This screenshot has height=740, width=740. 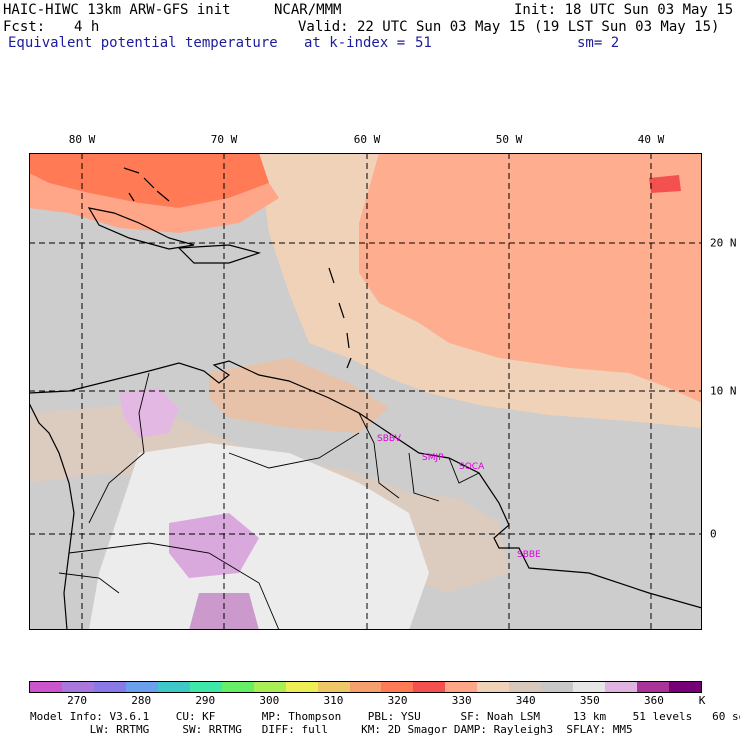 What do you see at coordinates (723, 243) in the screenshot?
I see `lat-label: 20 N` at bounding box center [723, 243].